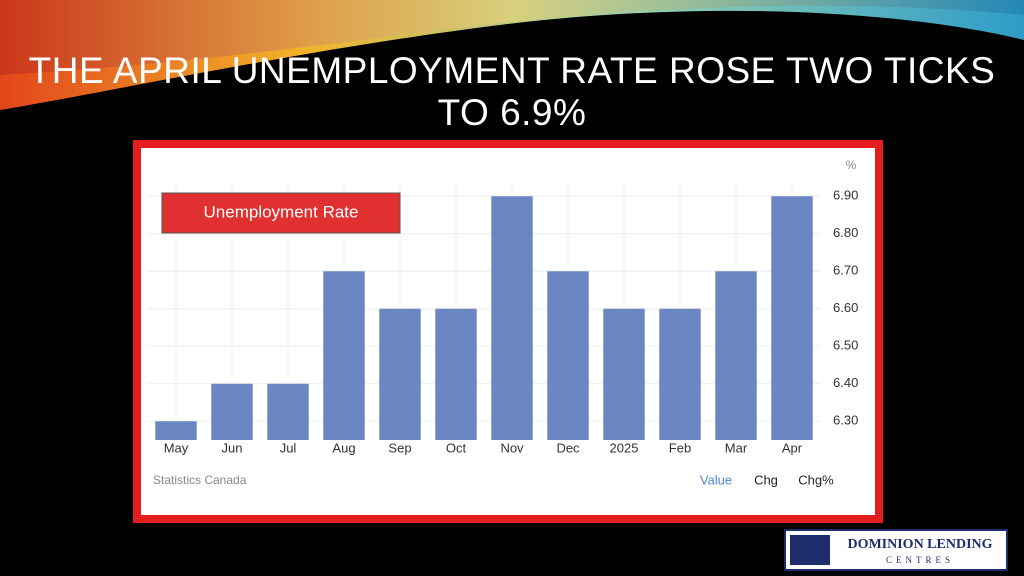  Describe the element at coordinates (810, 550) in the screenshot. I see `logo-icon` at that location.